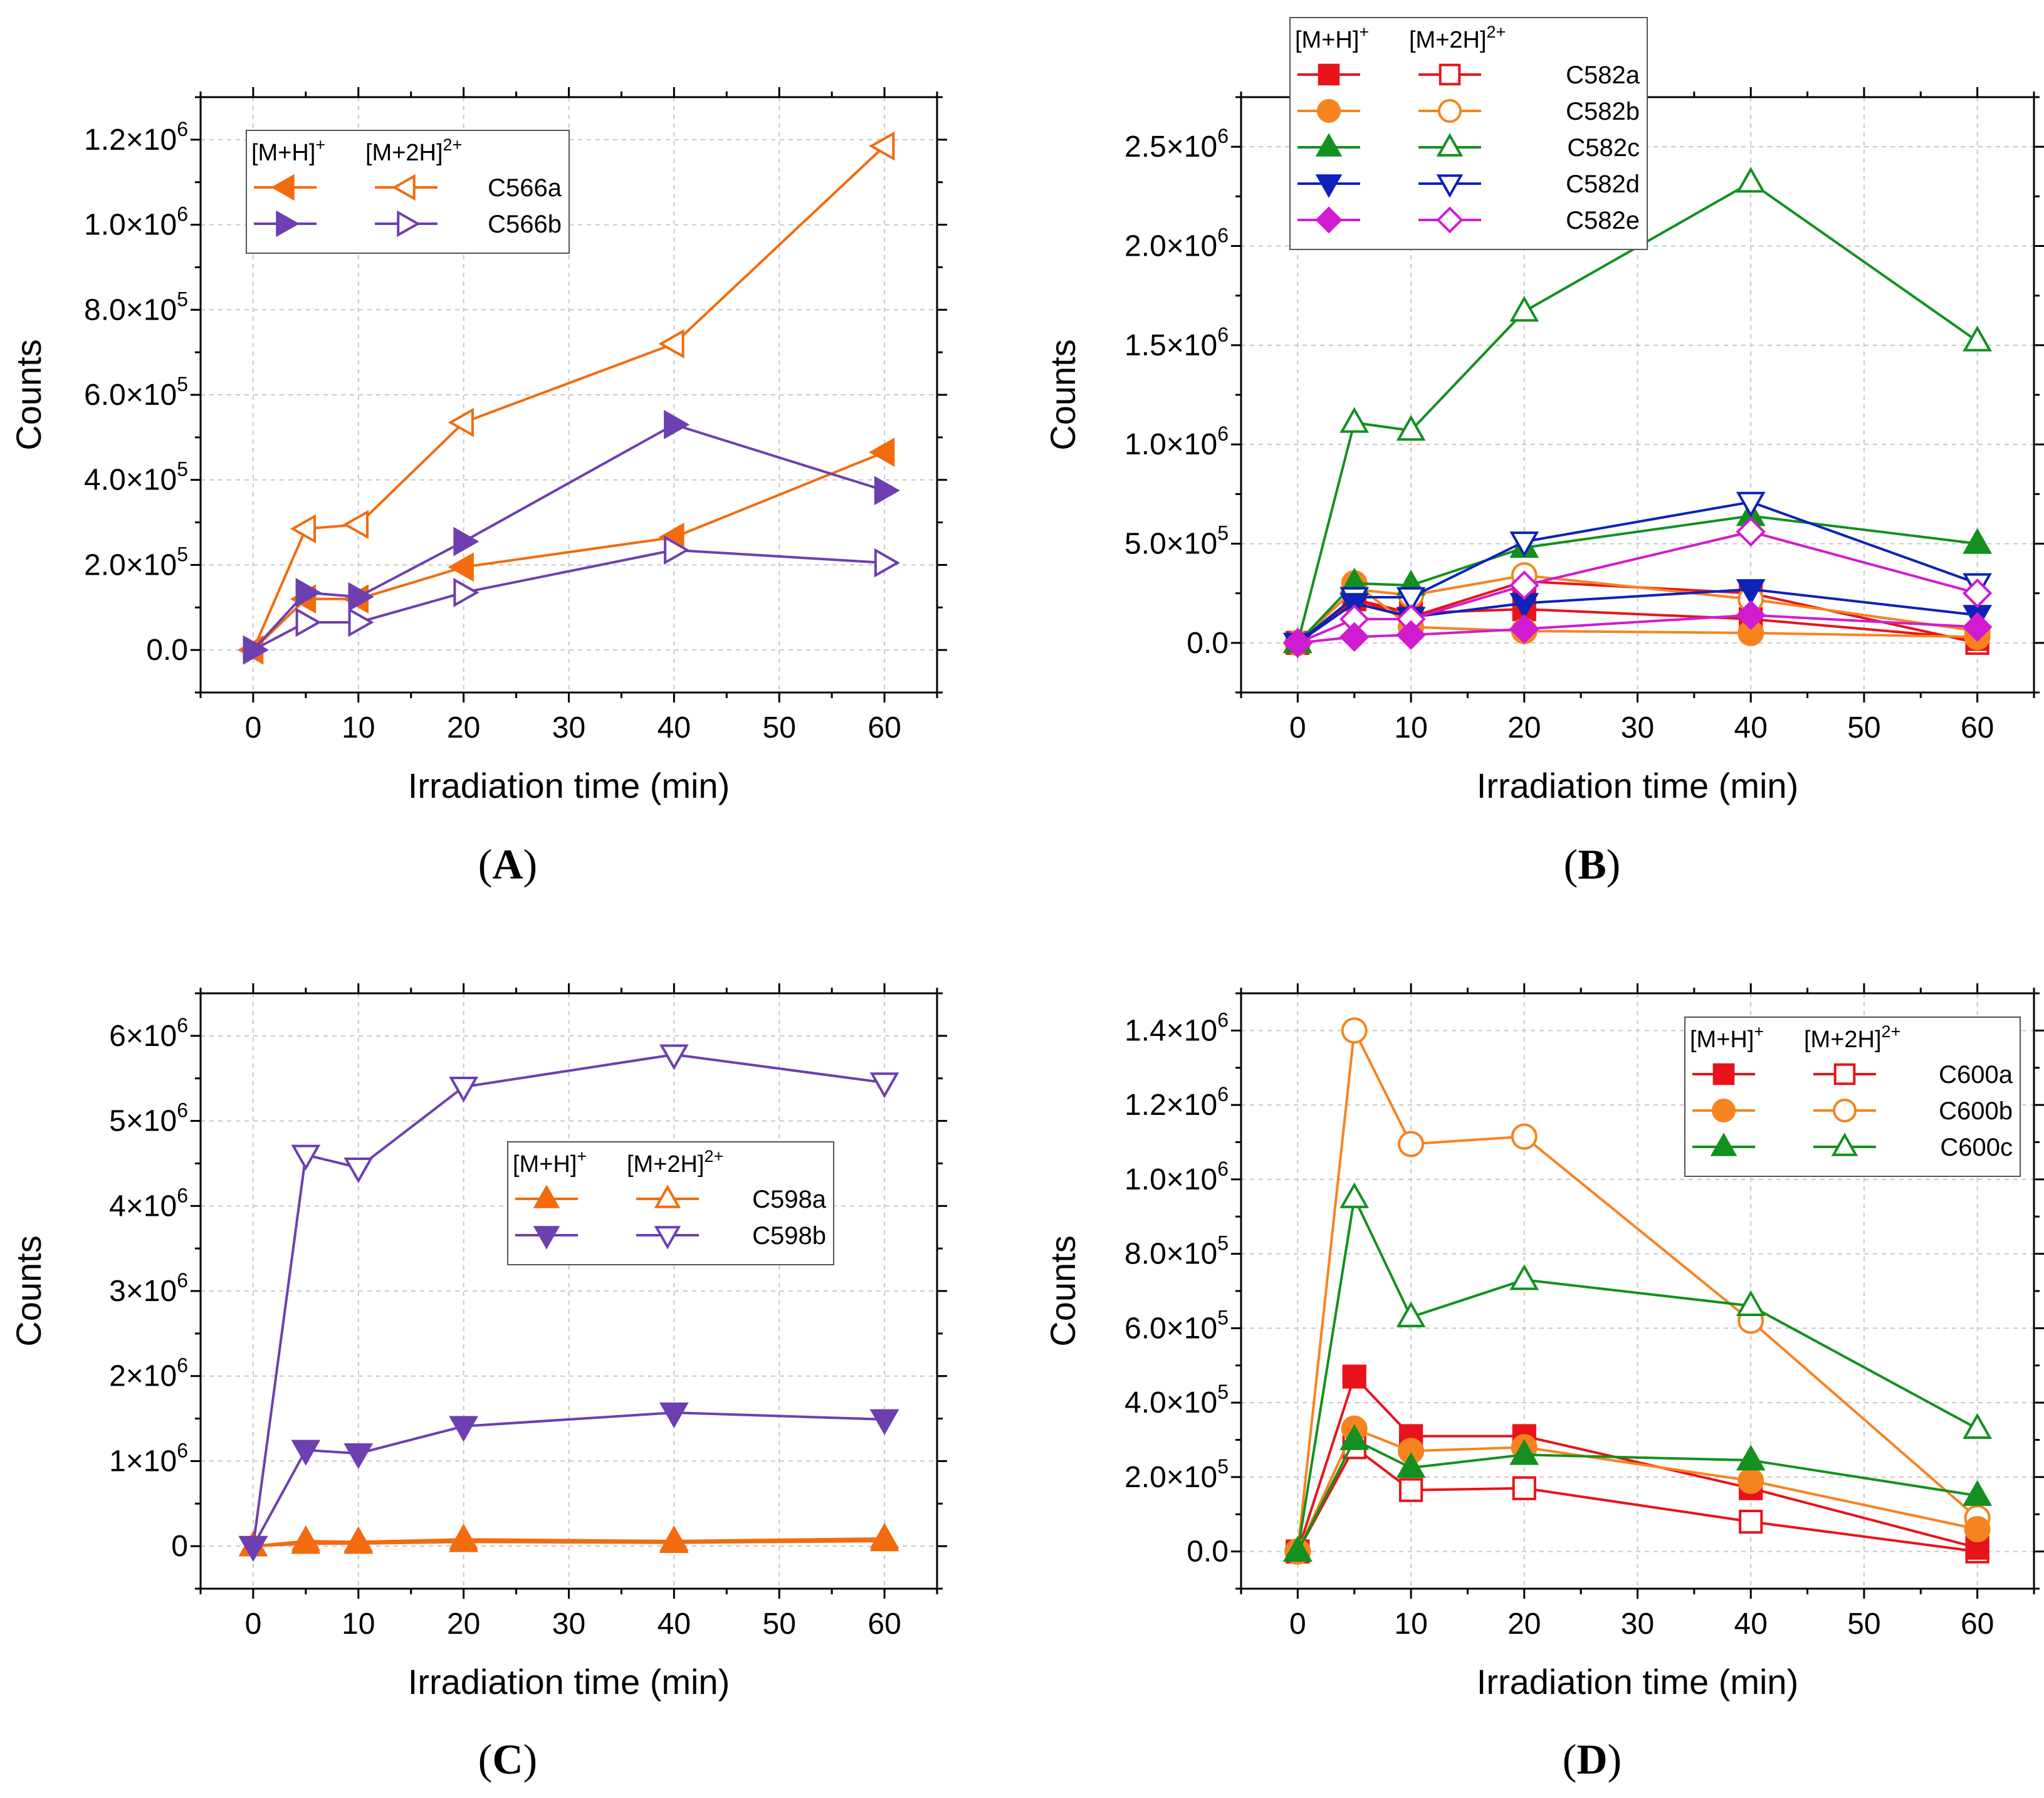 The image size is (2044, 1798). What do you see at coordinates (1976, 1111) in the screenshot?
I see `legend-label-c600b: C600b` at bounding box center [1976, 1111].